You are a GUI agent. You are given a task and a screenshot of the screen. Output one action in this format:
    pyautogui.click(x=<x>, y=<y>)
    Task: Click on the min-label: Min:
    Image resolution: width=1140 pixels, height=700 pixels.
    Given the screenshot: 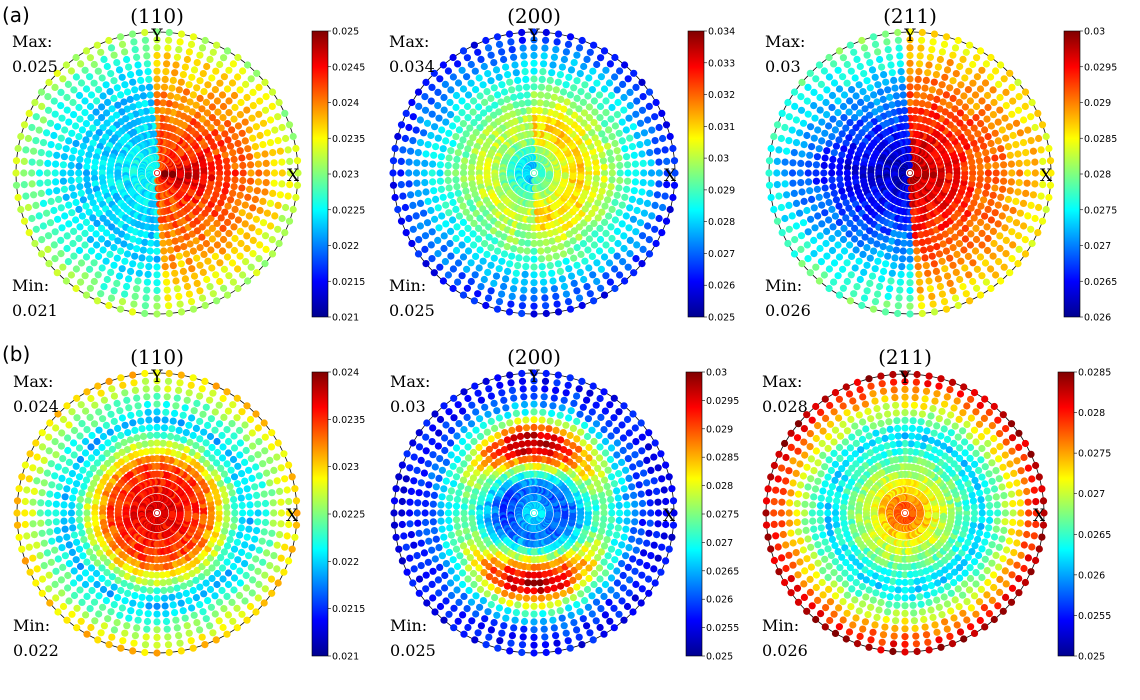 What is the action you would take?
    pyautogui.click(x=30, y=285)
    